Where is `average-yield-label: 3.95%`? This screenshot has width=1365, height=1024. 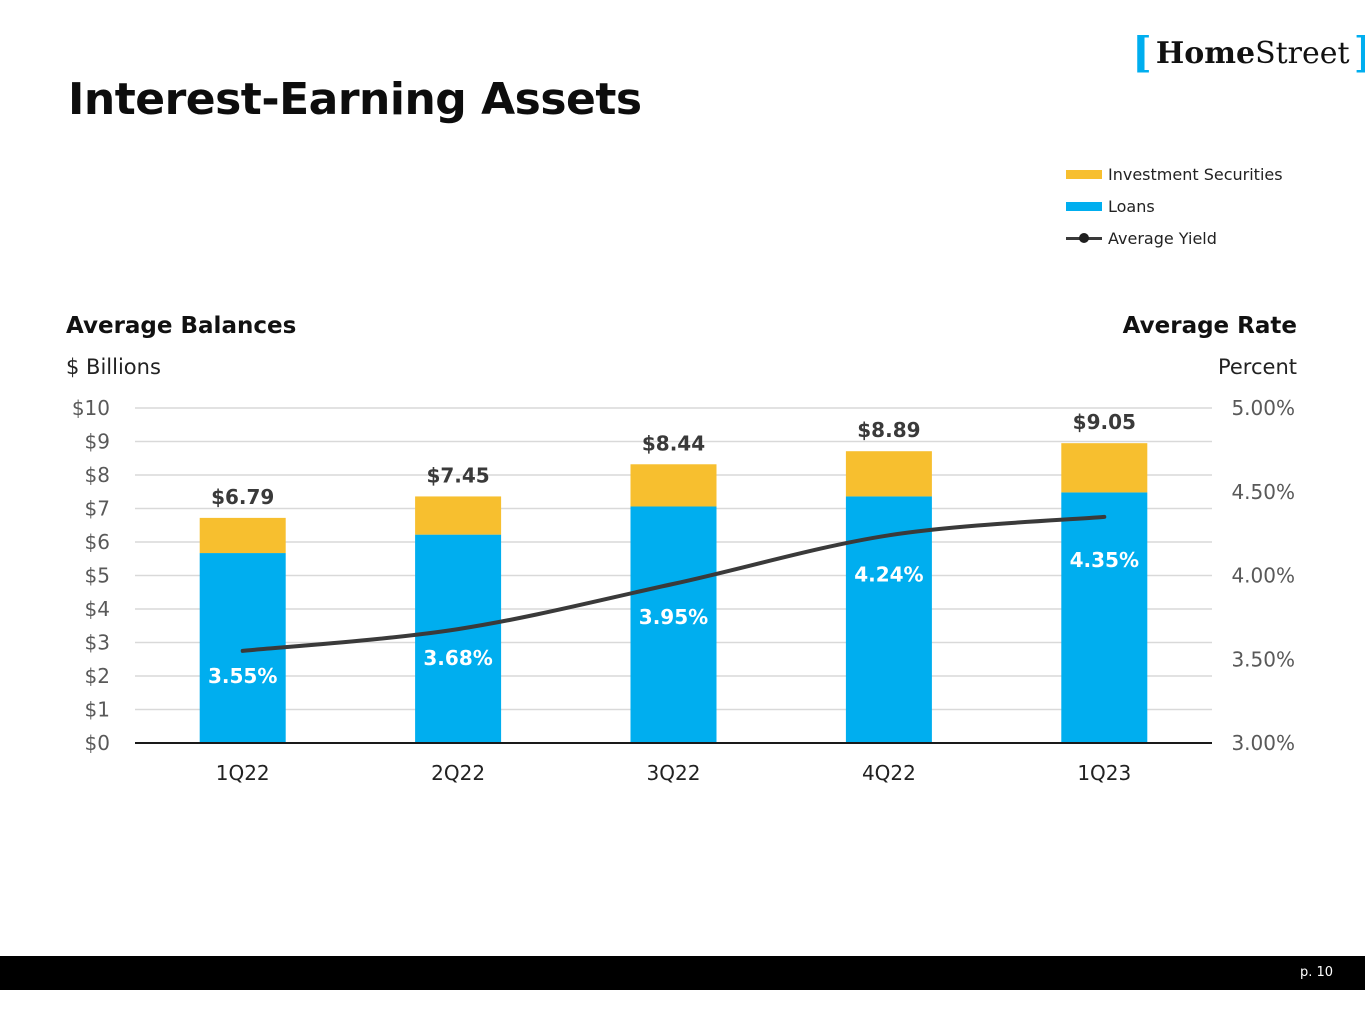
average-yield-label: 3.95% is located at coordinates (673, 617).